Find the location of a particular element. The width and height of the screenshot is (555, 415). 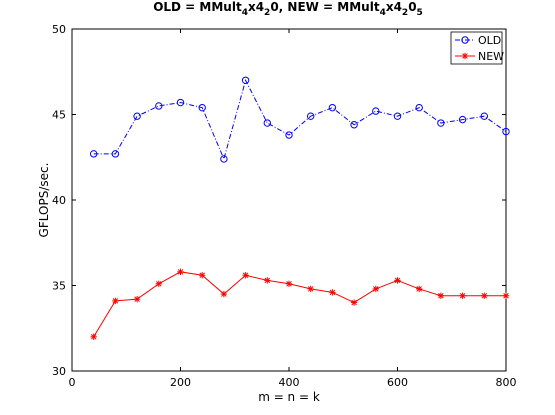

y-tick-label: 30 is located at coordinates (59, 371).